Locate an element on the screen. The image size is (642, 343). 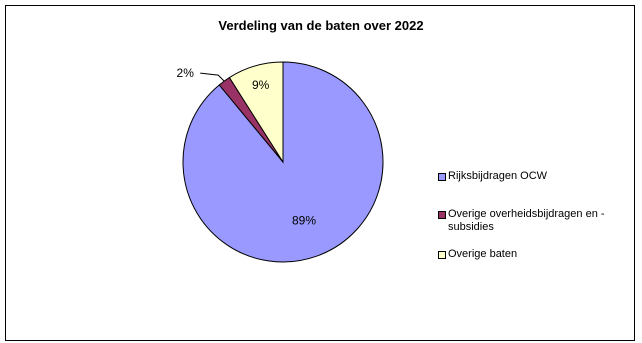
legend-label-continuation: subsidies is located at coordinates (471, 227).